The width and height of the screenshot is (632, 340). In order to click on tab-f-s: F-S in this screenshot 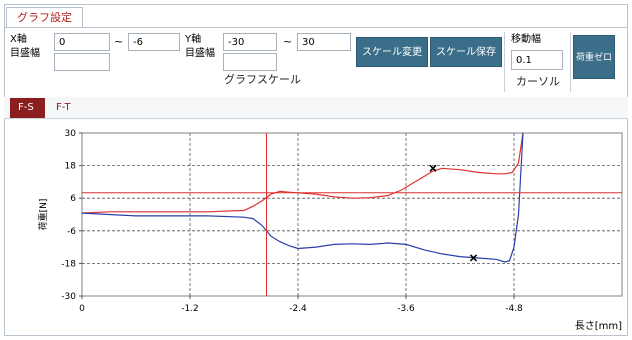, I will do `click(27, 108)`.